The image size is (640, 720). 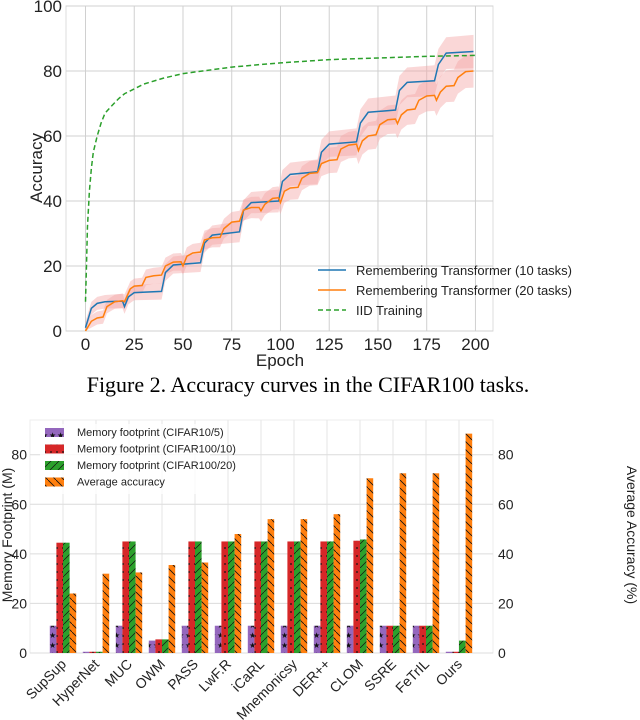 What do you see at coordinates (475, 344) in the screenshot?
I see `x-tick-label: 200` at bounding box center [475, 344].